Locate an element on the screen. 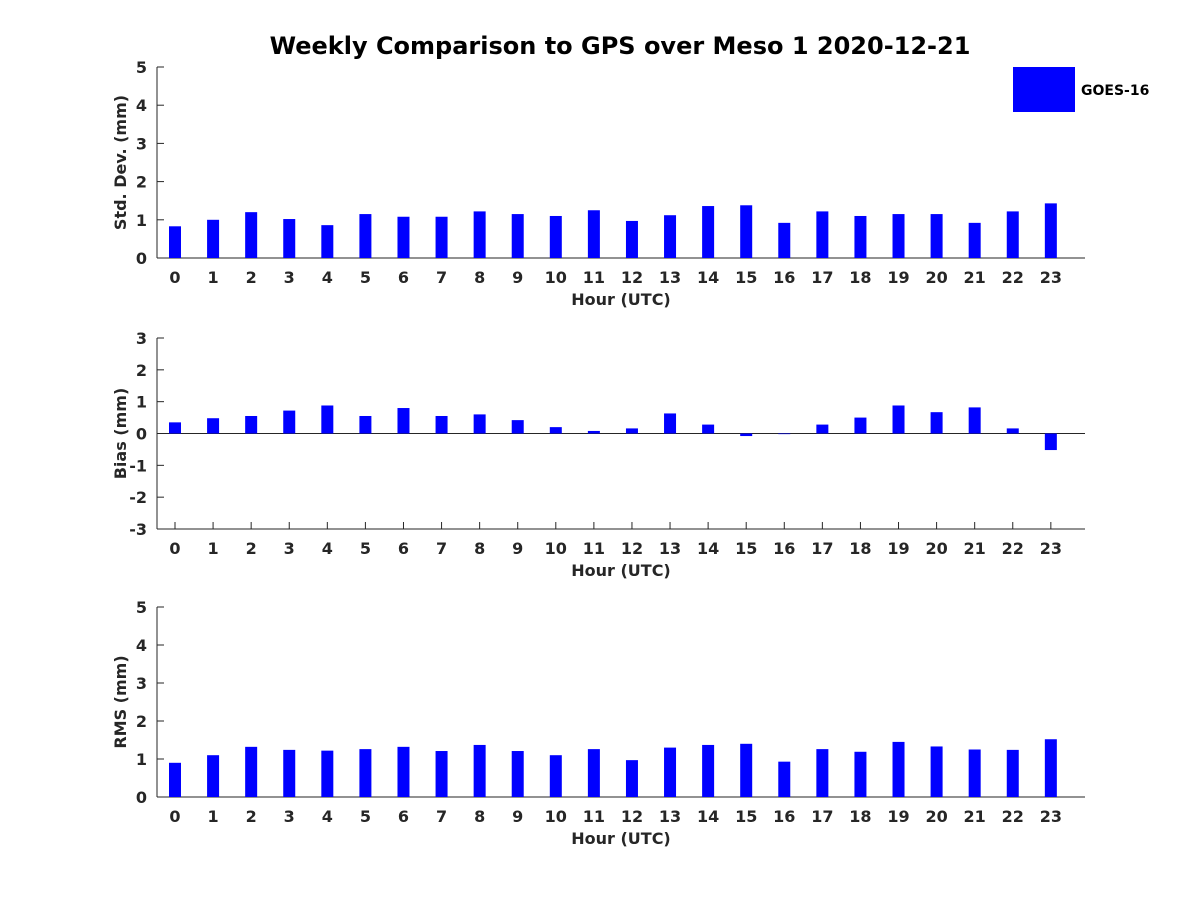 The height and width of the screenshot is (900, 1200). x-tick-label: 12 is located at coordinates (632, 277).